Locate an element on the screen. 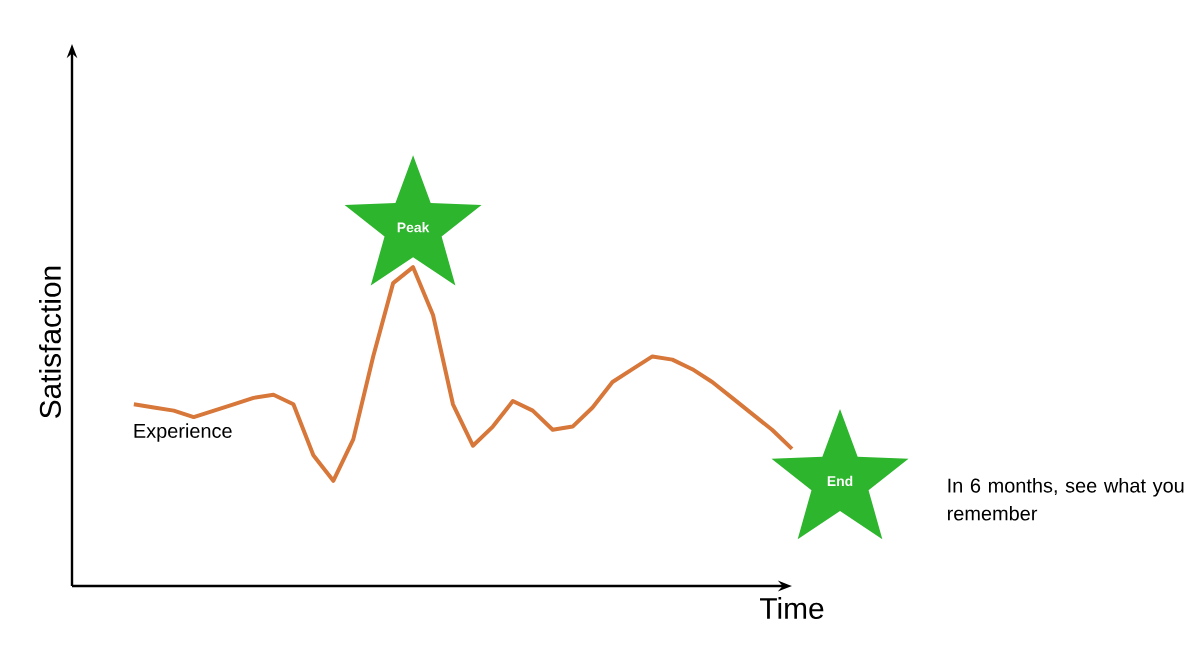 The width and height of the screenshot is (1200, 648). text: In 6 months, see what you remember is located at coordinates (1065, 499).